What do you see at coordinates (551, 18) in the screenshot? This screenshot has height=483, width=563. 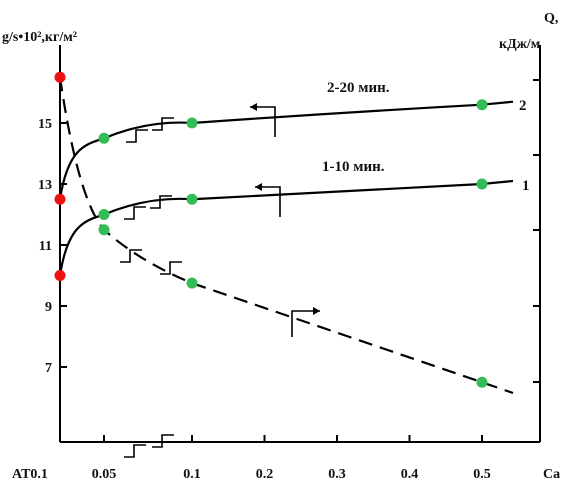 I see `y-right-axis-title-line1: Q,` at bounding box center [551, 18].